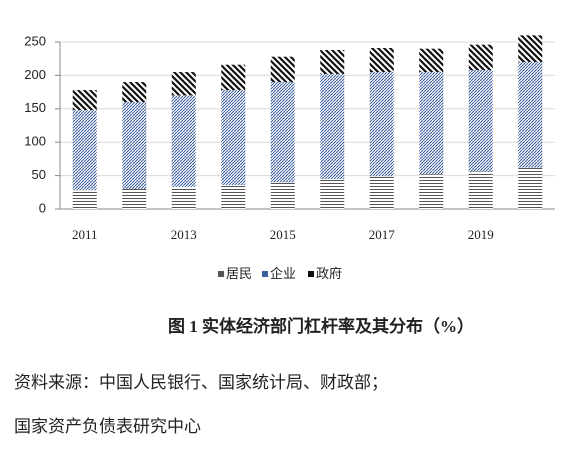 The image size is (577, 458). Describe the element at coordinates (283, 273) in the screenshot. I see `legend-label: 企业` at that location.